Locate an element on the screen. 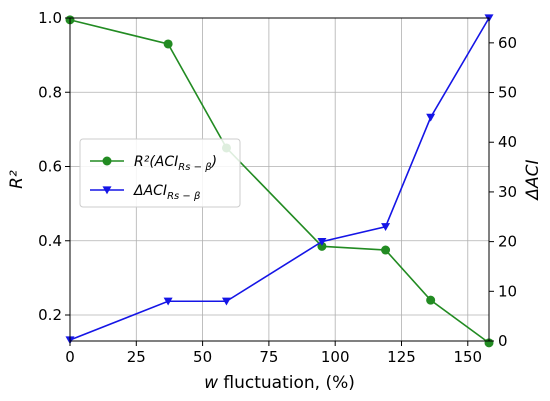 This screenshot has width=550, height=401. y-left-tick-label: 0.2 is located at coordinates (50, 315).